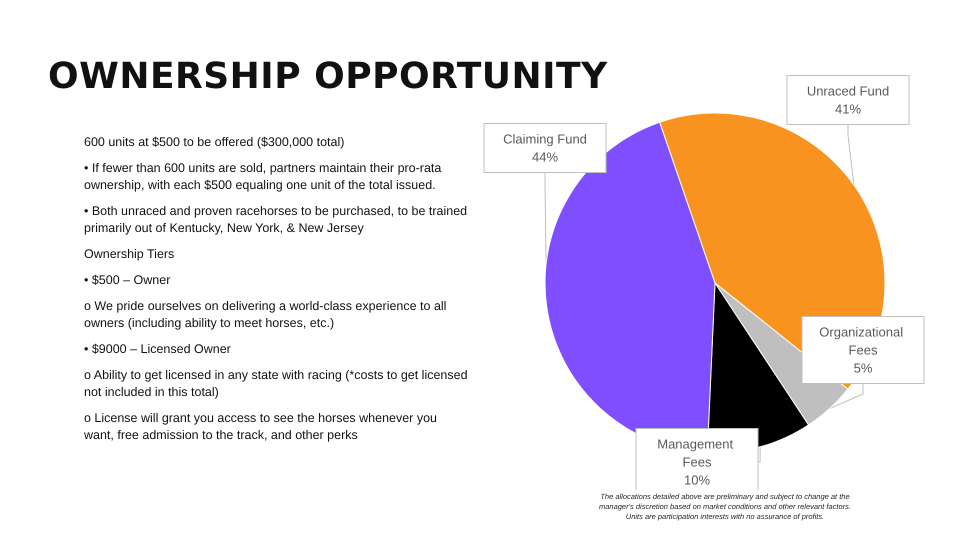 The height and width of the screenshot is (540, 960). Describe the element at coordinates (697, 453) in the screenshot. I see `slice-label: Management Fees` at that location.